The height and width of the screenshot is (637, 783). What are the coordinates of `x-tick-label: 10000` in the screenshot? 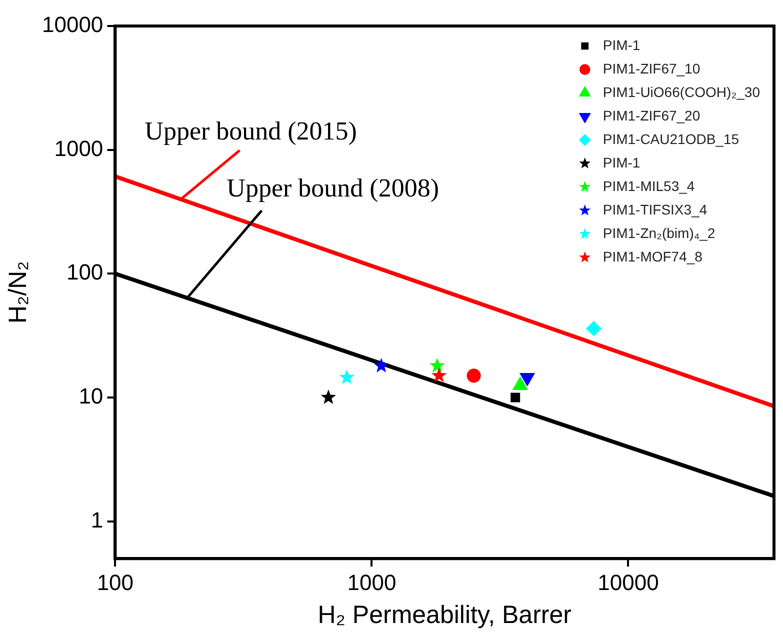 It's located at (628, 582).